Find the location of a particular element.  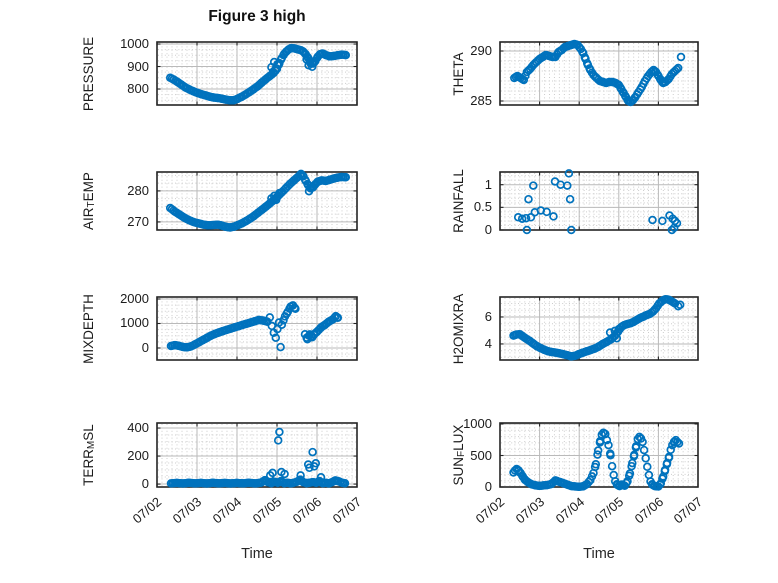

terr_msl-ylabel-text: SL is located at coordinates (88, 432).